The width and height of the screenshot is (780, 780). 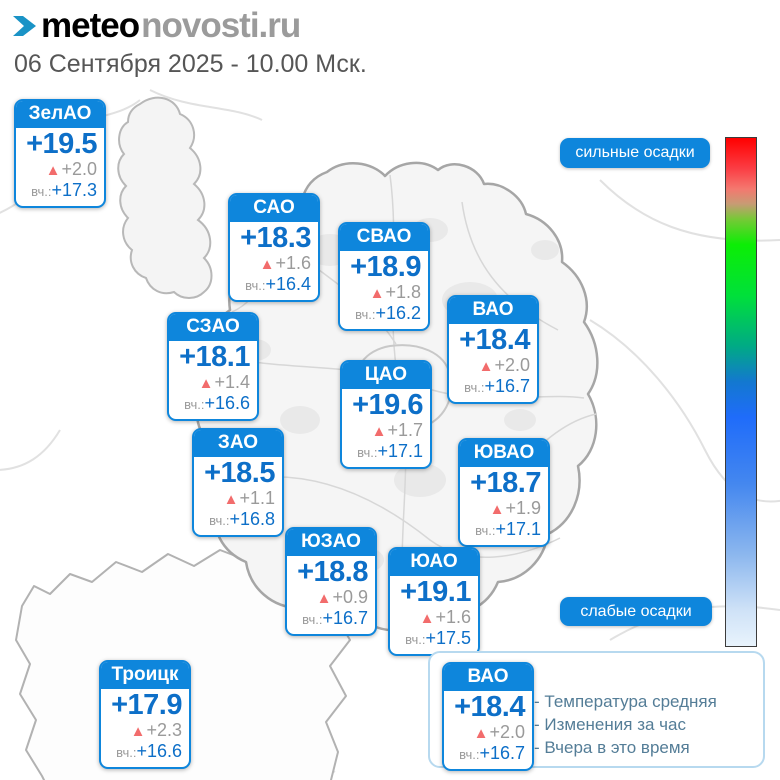 What do you see at coordinates (213, 327) in the screenshot?
I see `district-name: СЗАО` at bounding box center [213, 327].